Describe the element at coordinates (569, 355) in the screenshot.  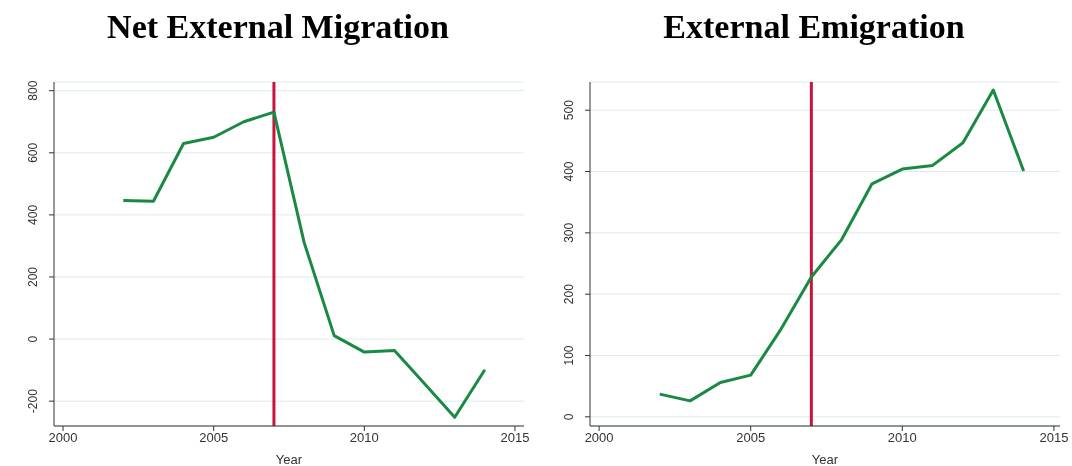
I see `y-tick-label: 100` at that location.